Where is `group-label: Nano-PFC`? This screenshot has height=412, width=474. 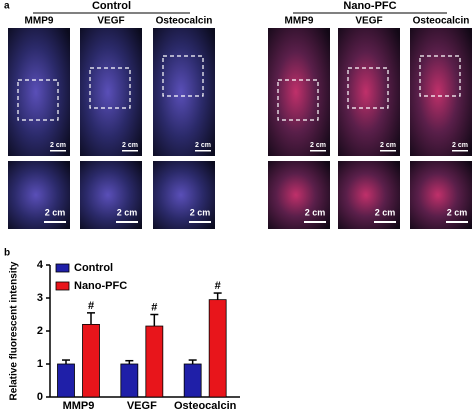
group-label: Nano-PFC is located at coordinates (369, 6).